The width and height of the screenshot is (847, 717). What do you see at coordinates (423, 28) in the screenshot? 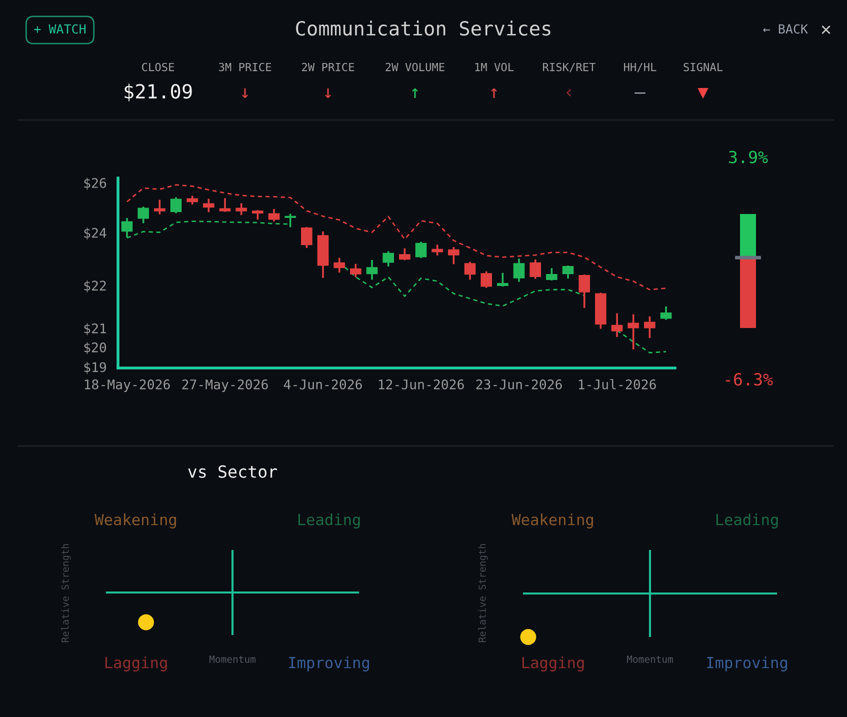
I see `text: Communication Services` at bounding box center [423, 28].